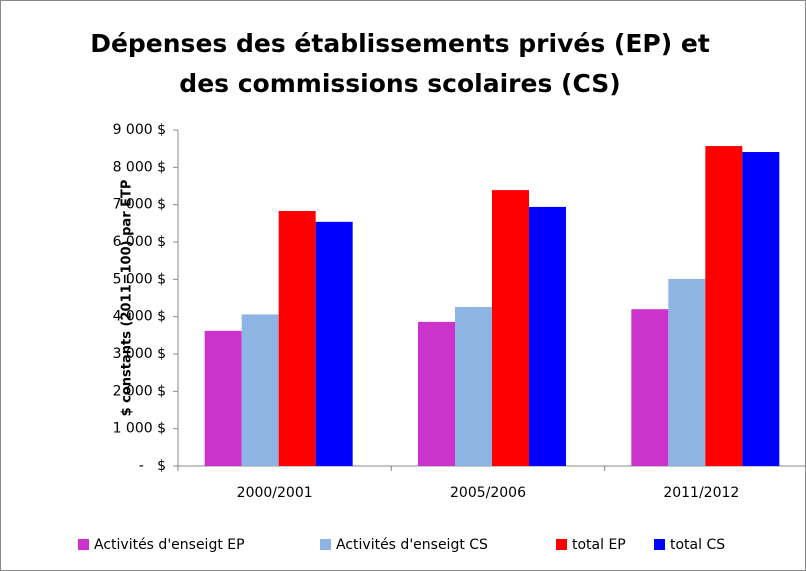 The width and height of the screenshot is (806, 571). I want to click on legend-label: total CS, so click(697, 545).